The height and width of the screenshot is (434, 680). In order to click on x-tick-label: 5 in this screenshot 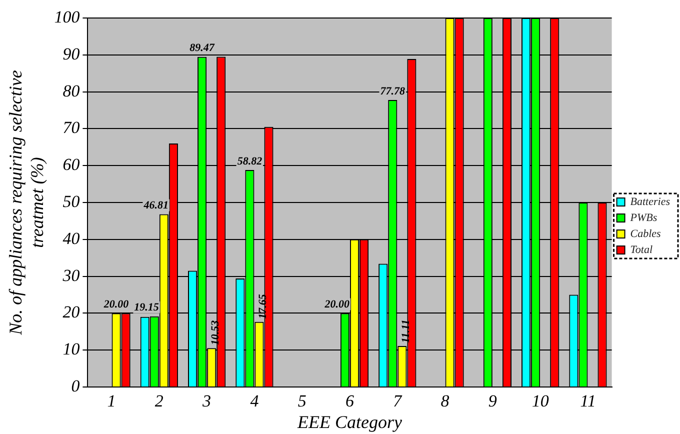, I will do `click(302, 401)`.